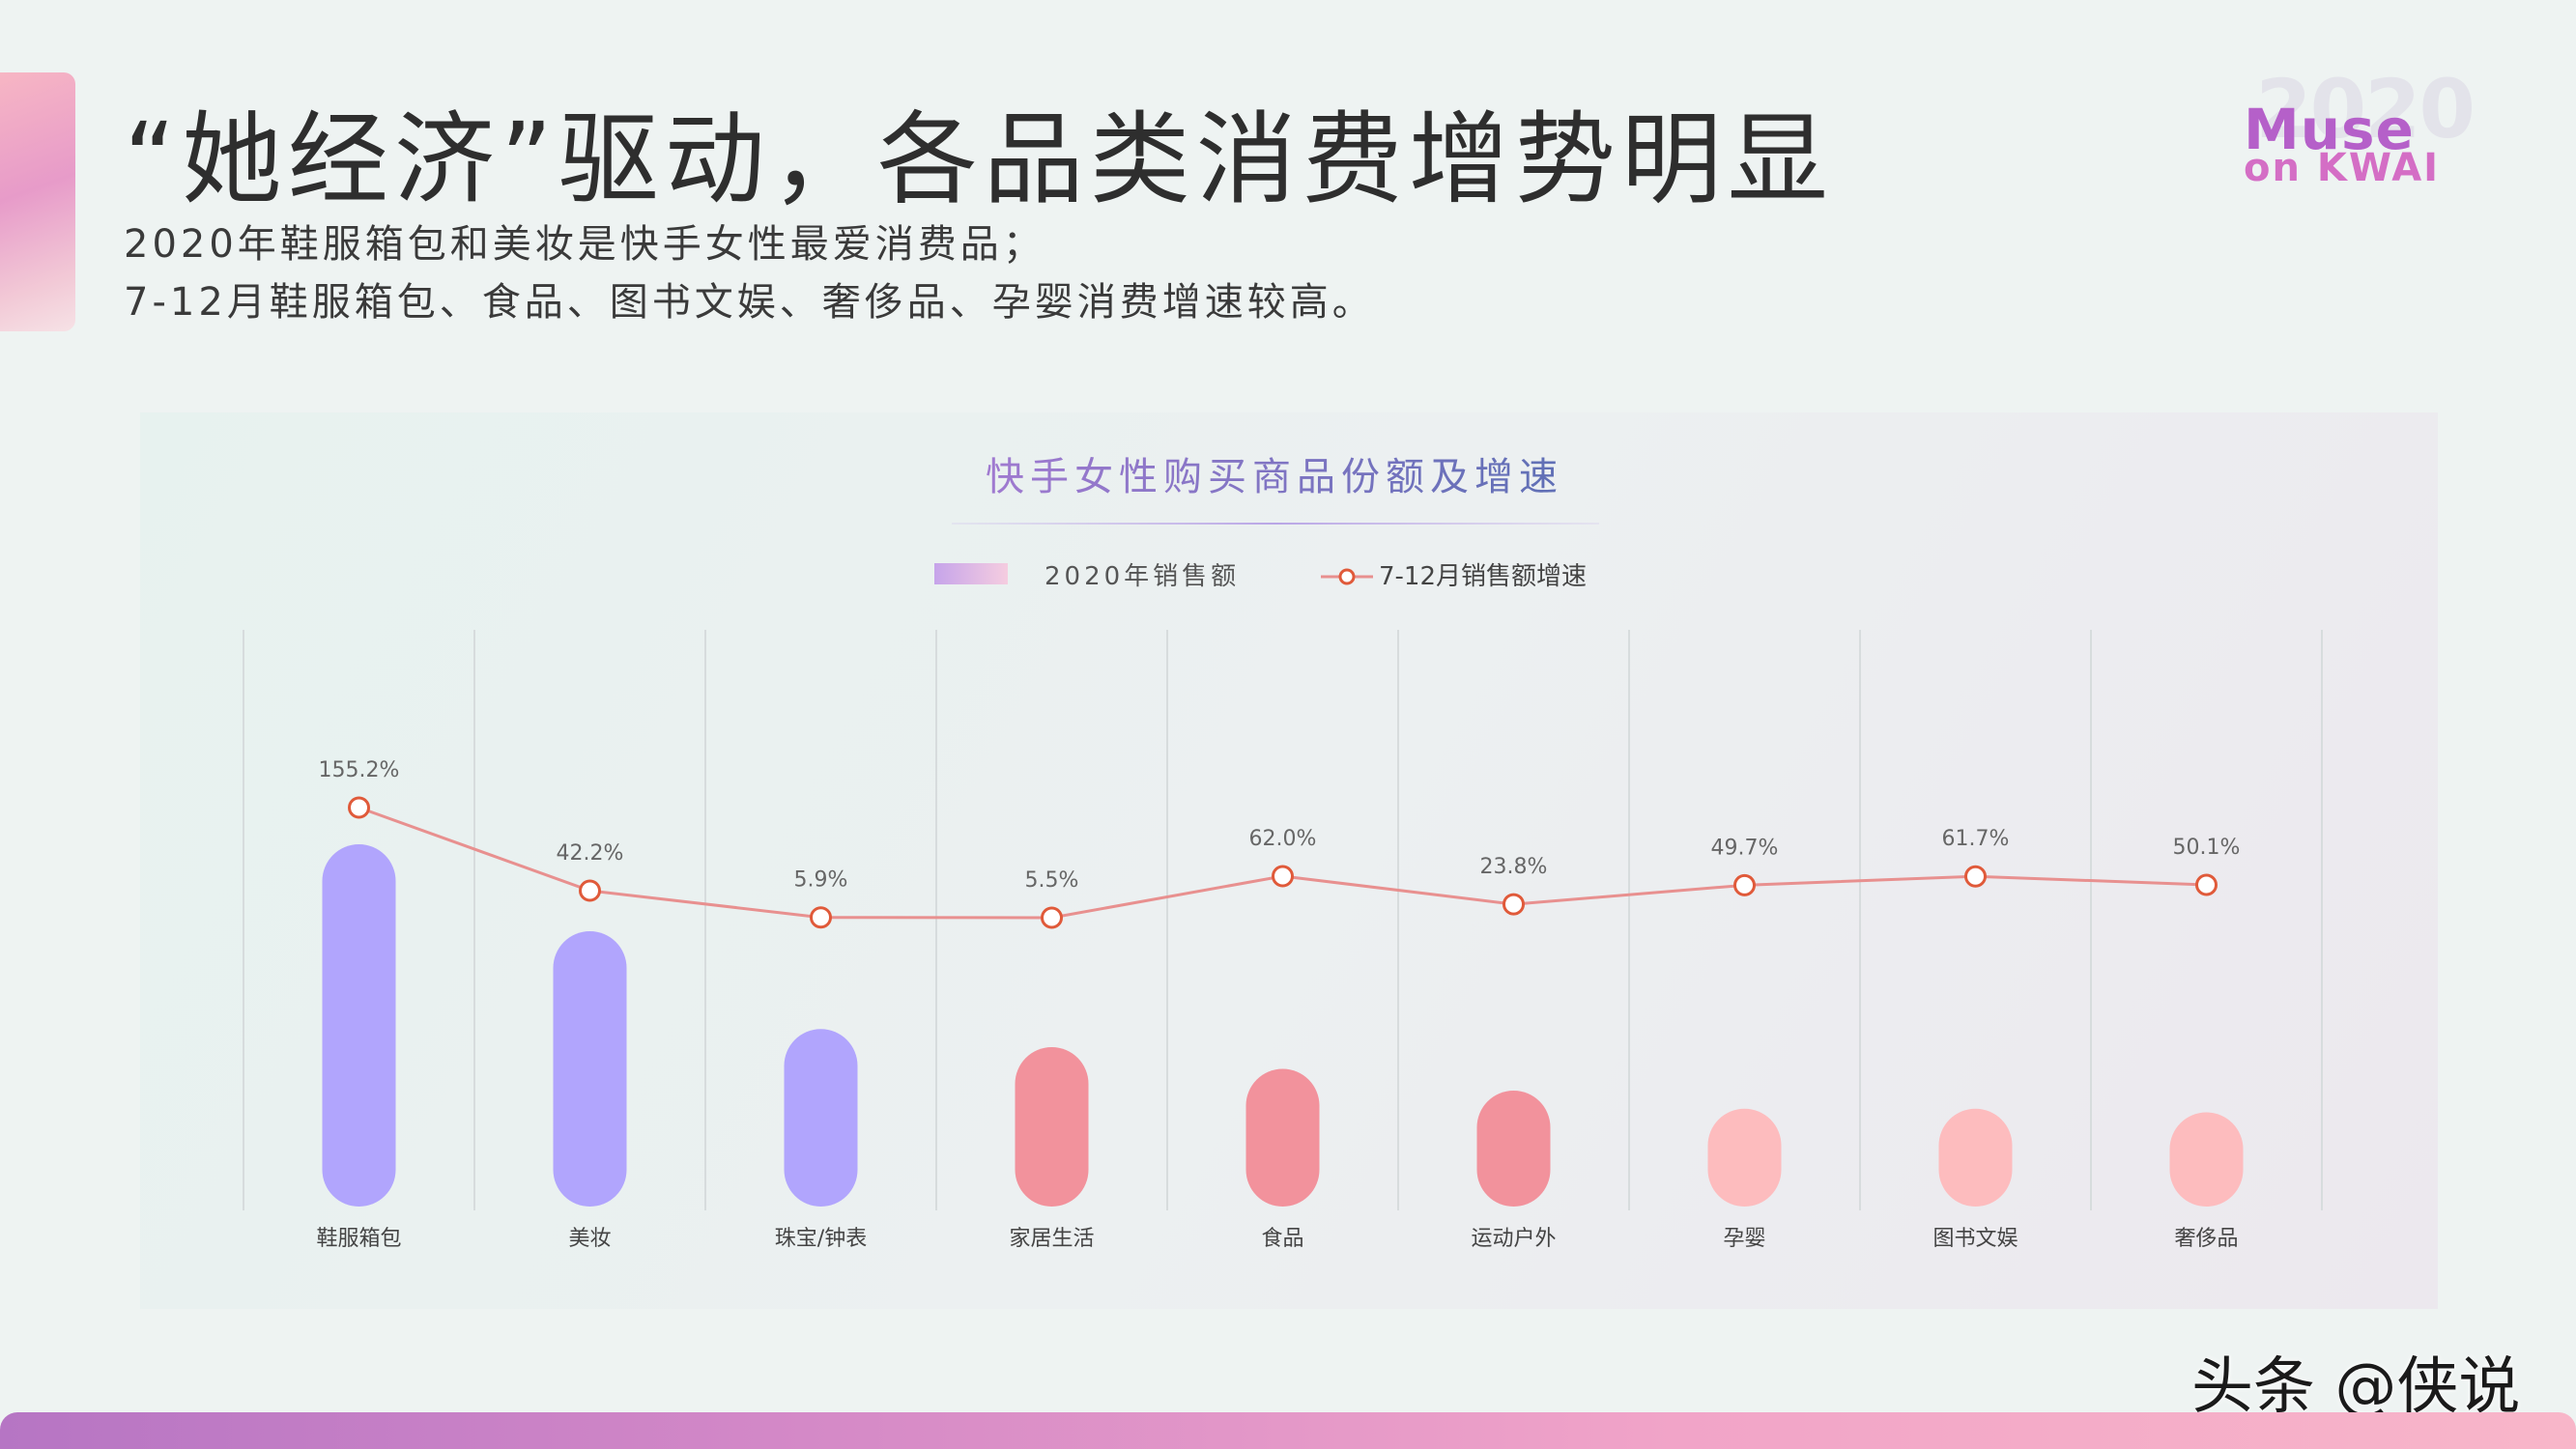 The image size is (2576, 1449). What do you see at coordinates (1143, 576) in the screenshot?
I see `legend-bar-label: 2020年销售额` at bounding box center [1143, 576].